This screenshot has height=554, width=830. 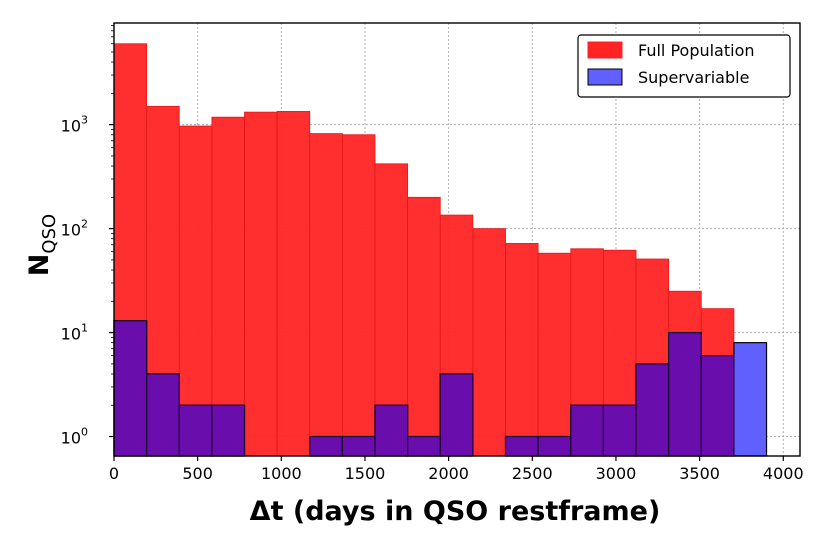 What do you see at coordinates (455, 511) in the screenshot?
I see `x-axis-label: Δt (days in QSO restframe)` at bounding box center [455, 511].